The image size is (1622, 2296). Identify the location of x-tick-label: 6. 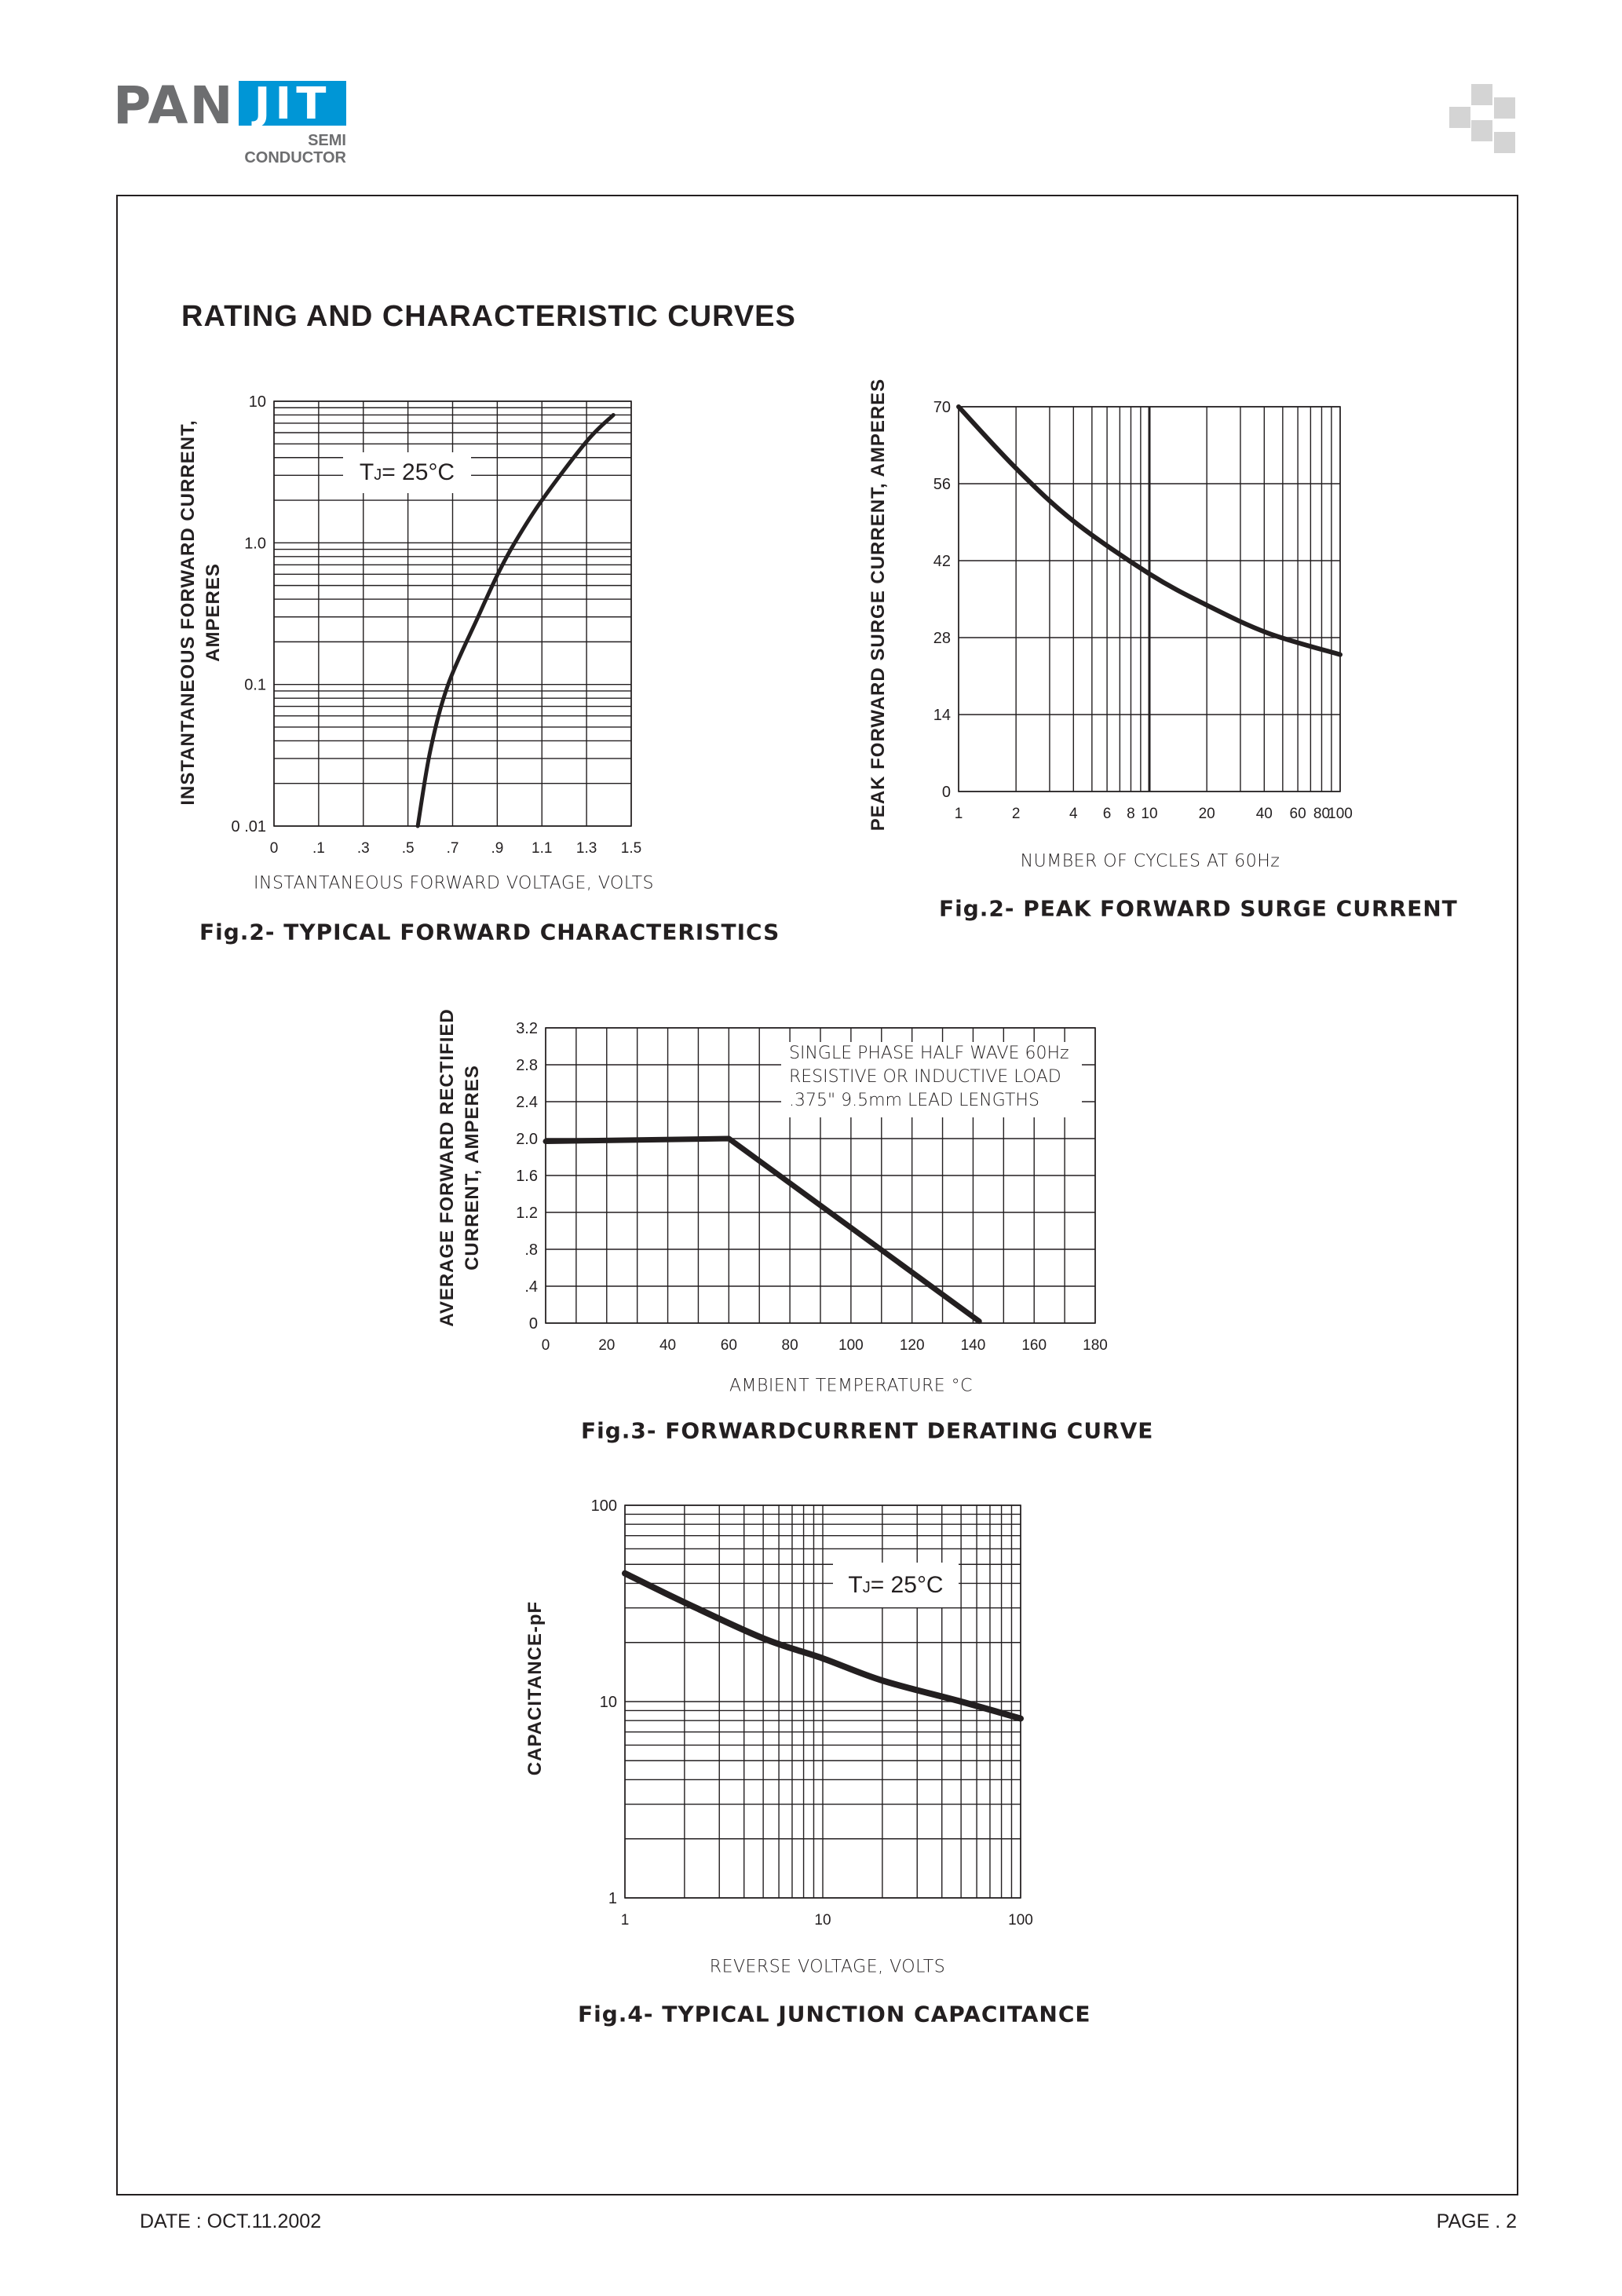
(1107, 814).